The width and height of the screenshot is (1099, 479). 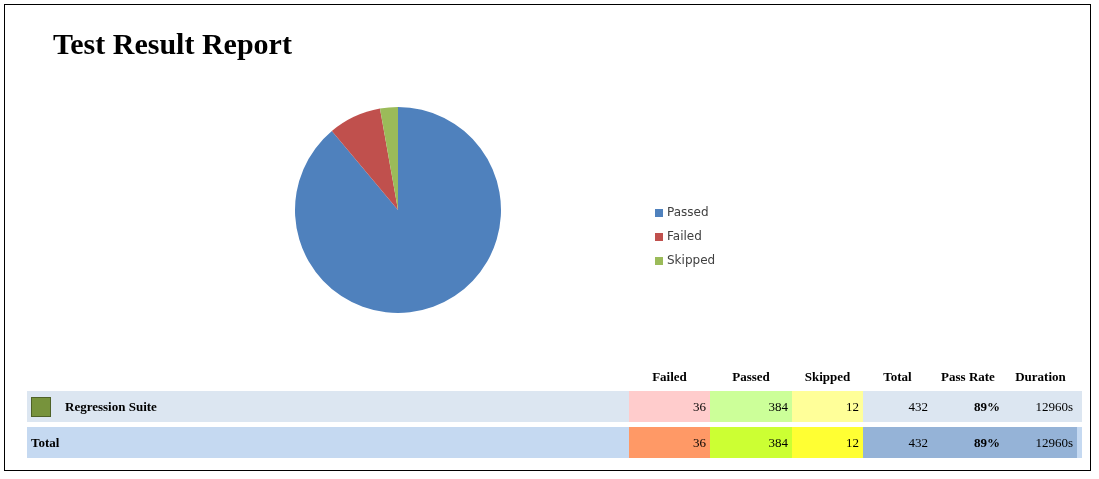 What do you see at coordinates (751, 377) in the screenshot?
I see `category-label: Passed` at bounding box center [751, 377].